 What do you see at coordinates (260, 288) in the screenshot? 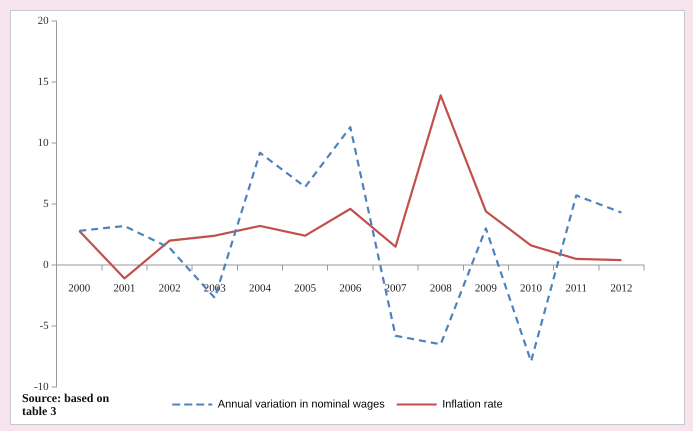
I see `x-tick-label: 2004` at bounding box center [260, 288].